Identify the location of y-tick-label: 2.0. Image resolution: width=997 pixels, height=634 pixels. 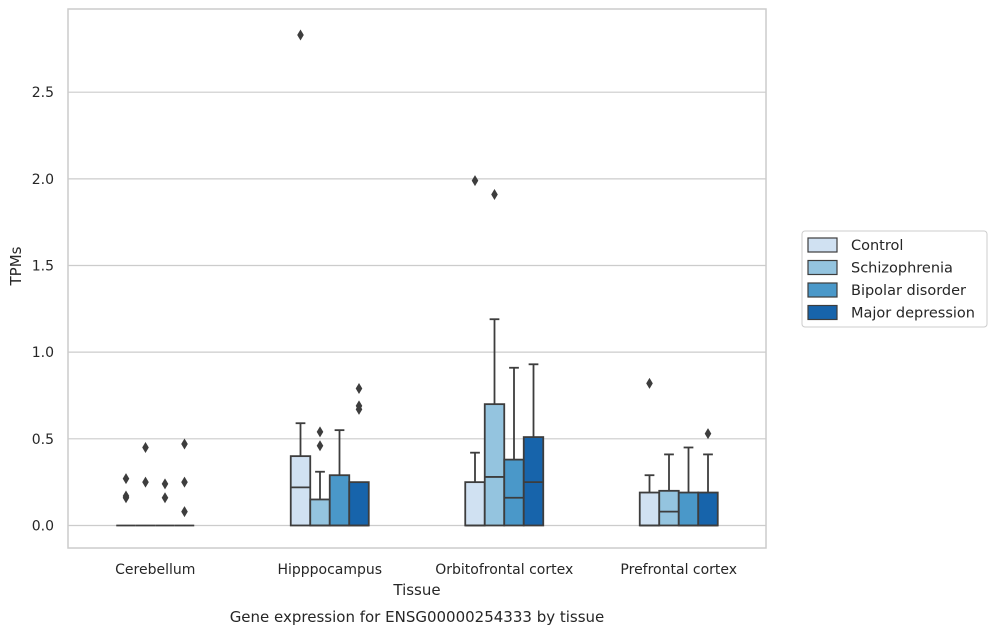
(43, 180).